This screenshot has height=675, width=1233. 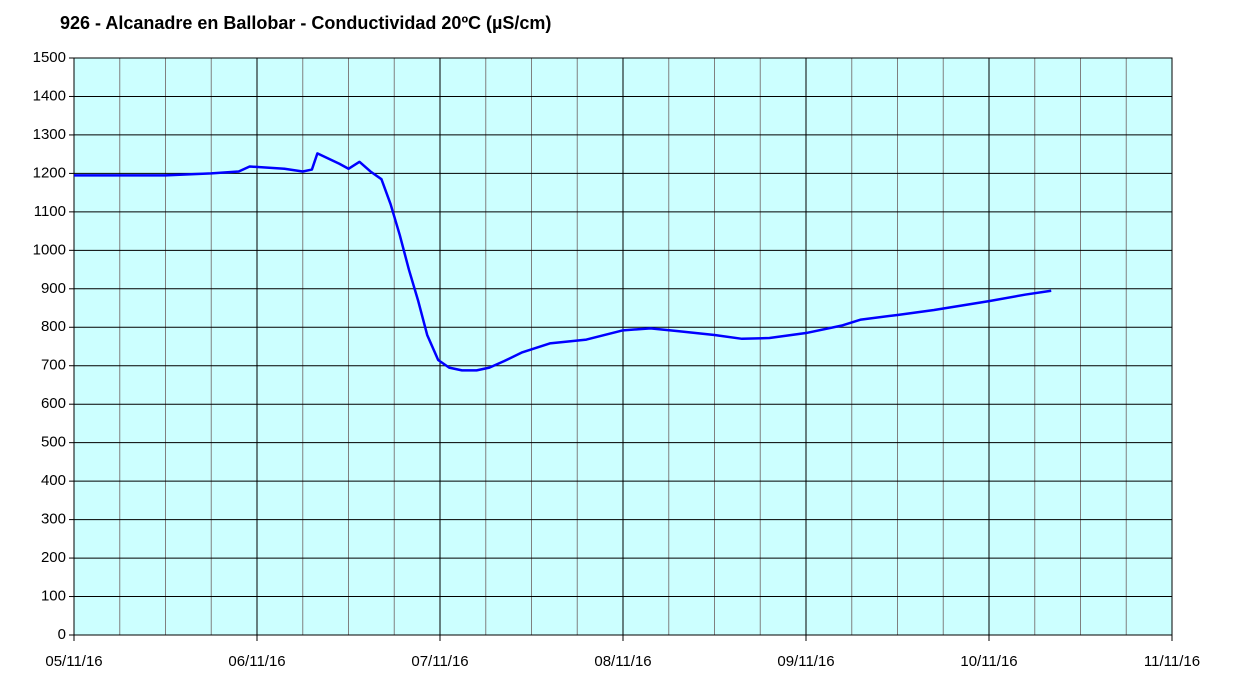 I want to click on x-tick-label: 09/11/16, so click(x=805, y=661).